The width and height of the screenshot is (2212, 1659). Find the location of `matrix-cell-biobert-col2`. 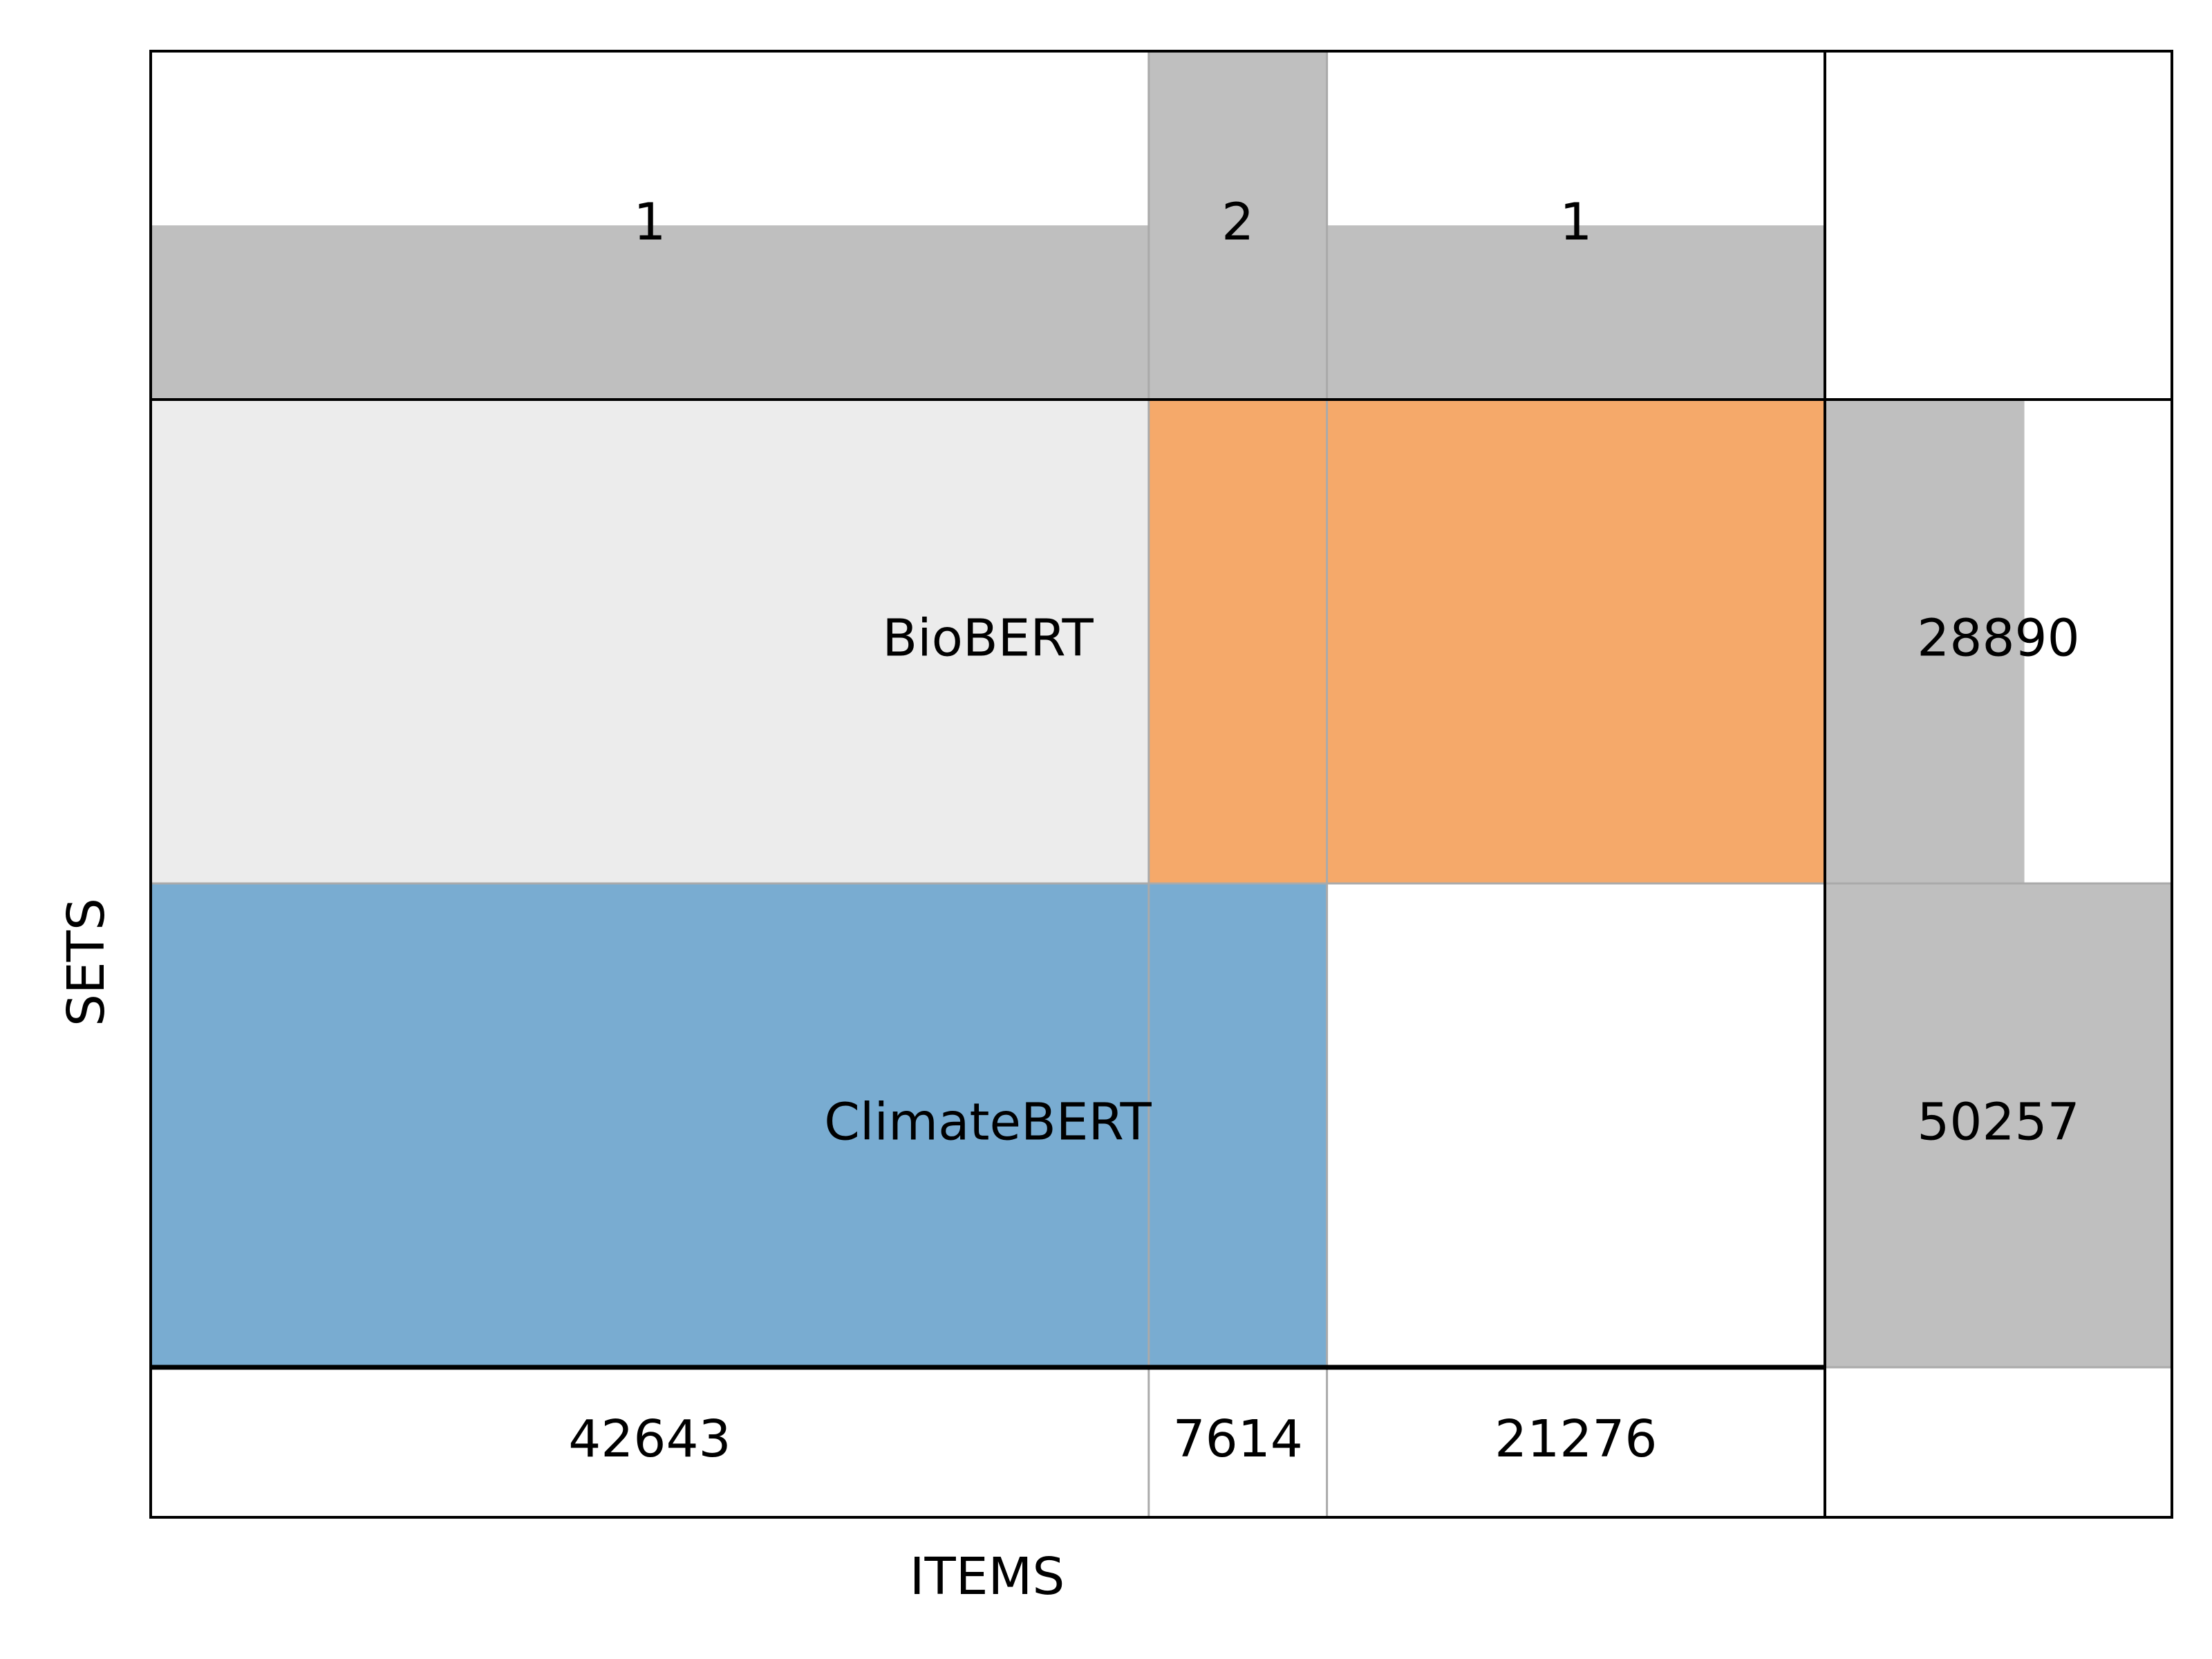

matrix-cell-biobert-col2 is located at coordinates (1576, 641).